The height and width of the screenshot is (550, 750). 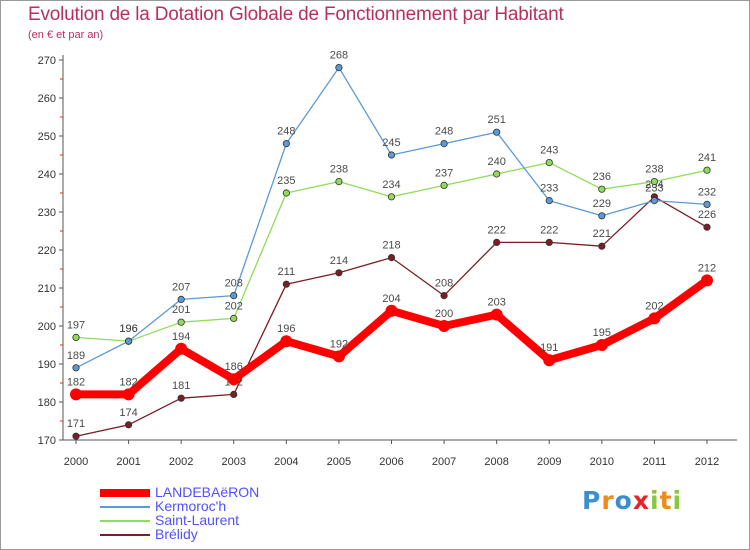 What do you see at coordinates (234, 367) in the screenshot?
I see `data-label-landebaeron: 186` at bounding box center [234, 367].